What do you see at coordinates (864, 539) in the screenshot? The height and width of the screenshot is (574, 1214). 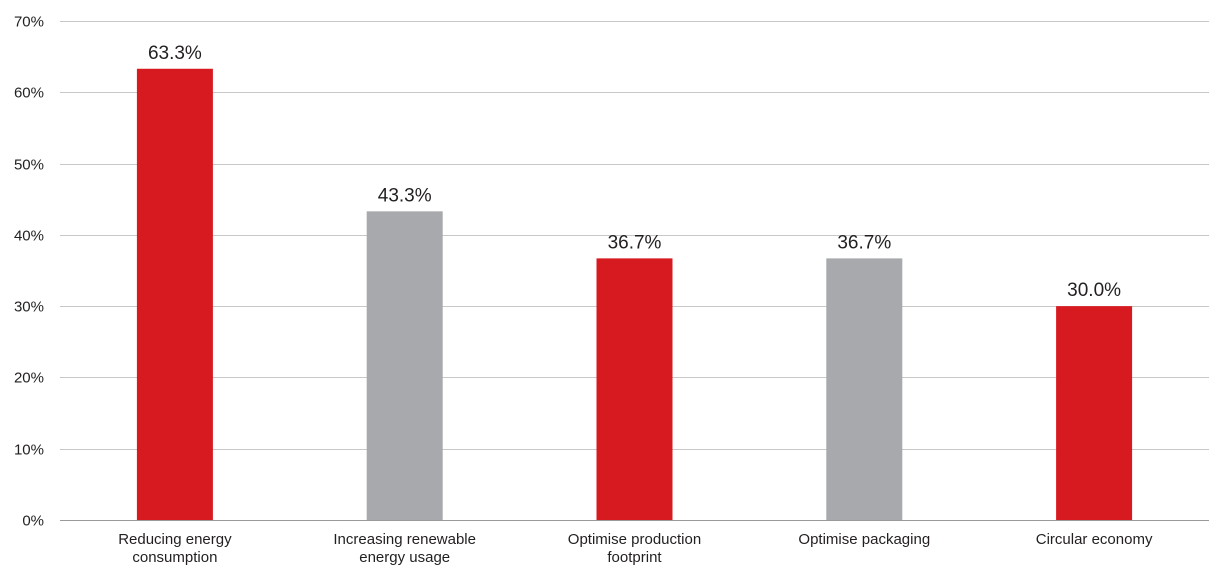 I see `category-label: Optimise packaging` at bounding box center [864, 539].